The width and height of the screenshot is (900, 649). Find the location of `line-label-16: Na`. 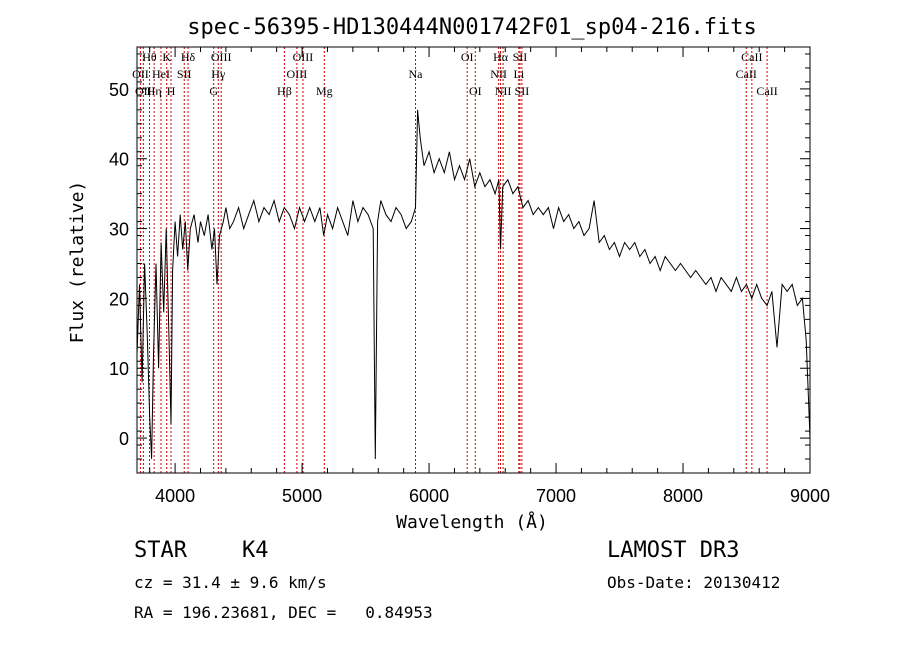

line-label-16: Na is located at coordinates (415, 74).